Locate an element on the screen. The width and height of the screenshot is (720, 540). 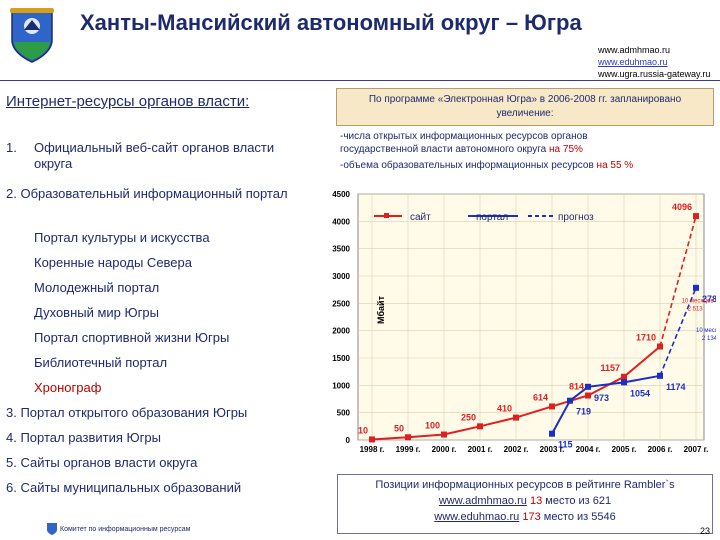
list-number: 1. is located at coordinates (11, 147).